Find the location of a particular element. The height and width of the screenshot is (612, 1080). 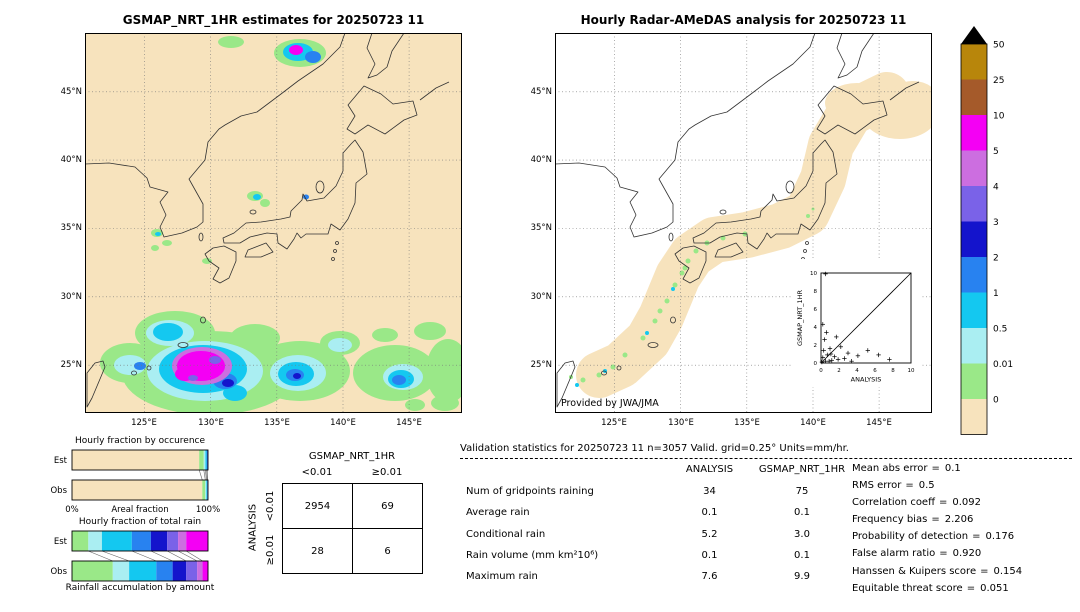

contingency-row-header: ANALYSIS is located at coordinates (253, 527).